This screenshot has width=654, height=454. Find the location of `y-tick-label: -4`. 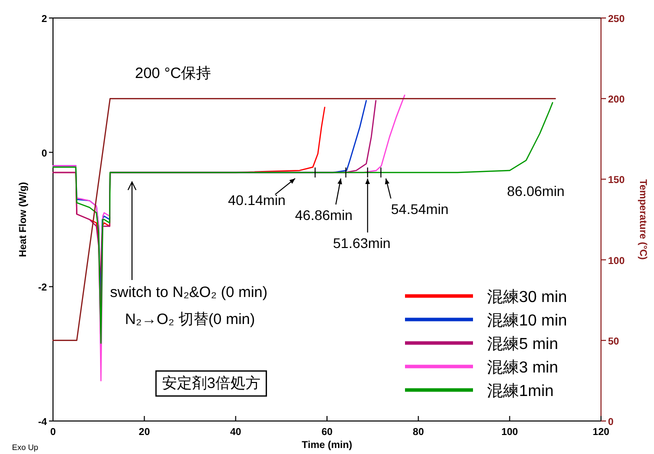

y-tick-label: -4 is located at coordinates (43, 422).